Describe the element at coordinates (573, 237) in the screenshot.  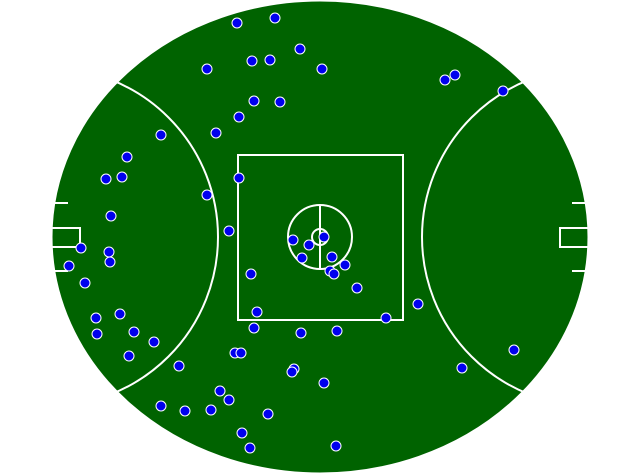
I see `goal-square-right` at that location.